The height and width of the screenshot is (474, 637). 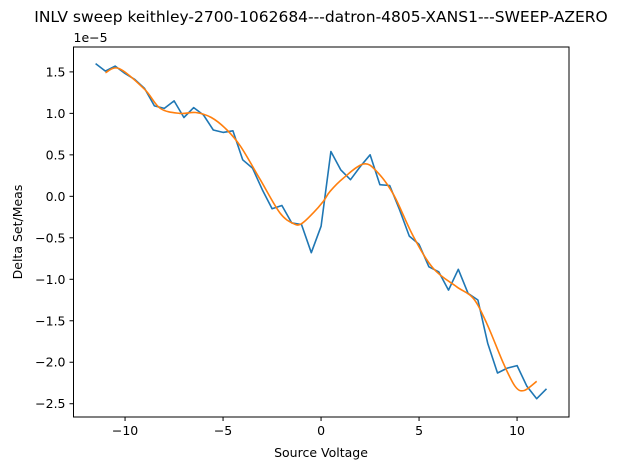 What do you see at coordinates (91, 37) in the screenshot?
I see `y-offset-text: 1e−5` at bounding box center [91, 37].